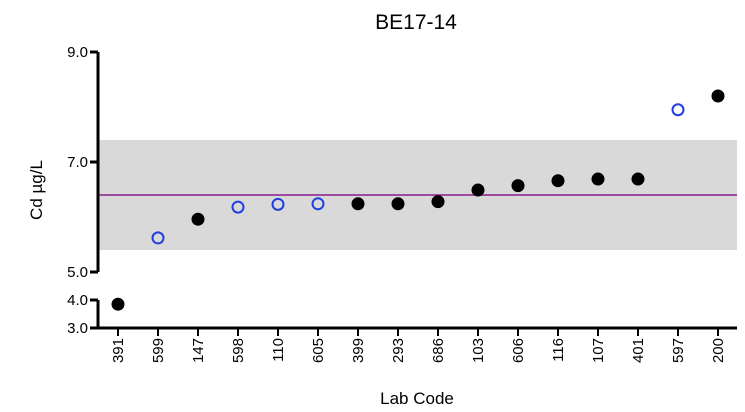  What do you see at coordinates (638, 350) in the screenshot?
I see `x-tick-label: 401` at bounding box center [638, 350].